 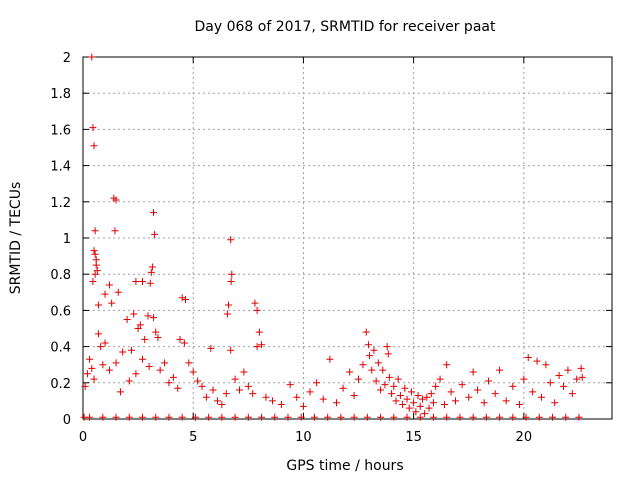 What do you see at coordinates (60, 348) in the screenshot?
I see `y-tick-label: 0.4` at bounding box center [60, 348].